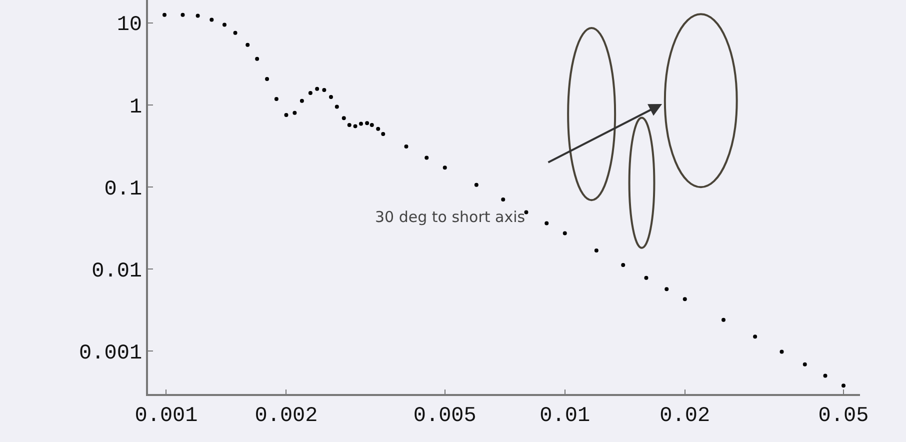  What do you see at coordinates (129, 26) in the screenshot?
I see `y-tick-label: 10` at bounding box center [129, 26].